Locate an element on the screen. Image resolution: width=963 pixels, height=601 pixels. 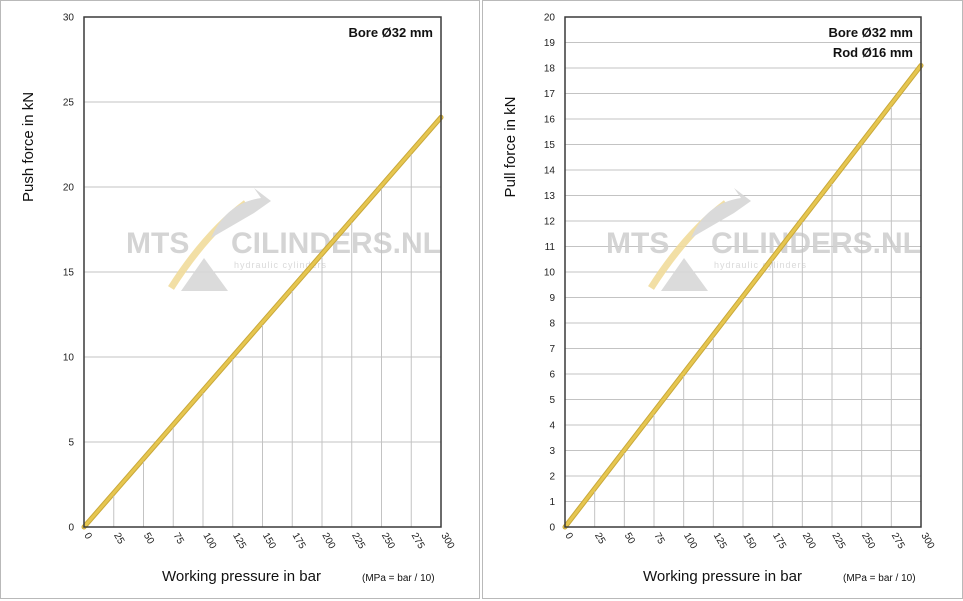
y-tick-label: 30 is located at coordinates (69, 18).